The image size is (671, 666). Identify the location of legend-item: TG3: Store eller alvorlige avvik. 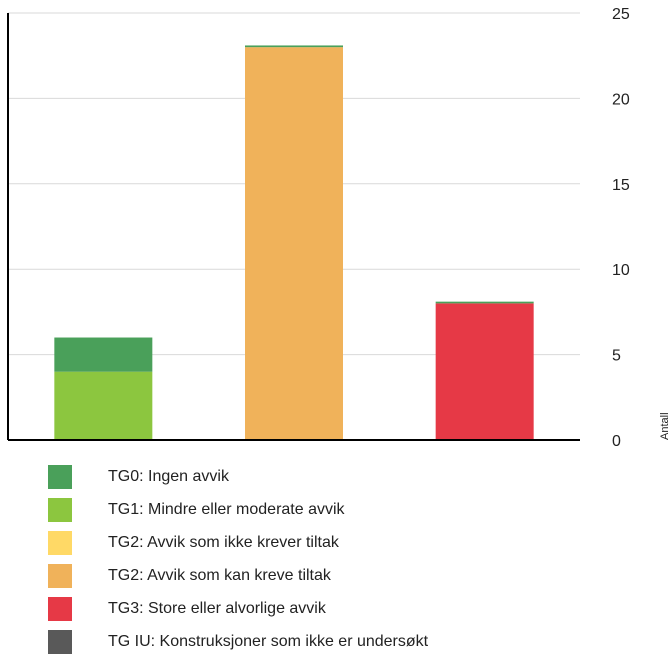
(348, 608).